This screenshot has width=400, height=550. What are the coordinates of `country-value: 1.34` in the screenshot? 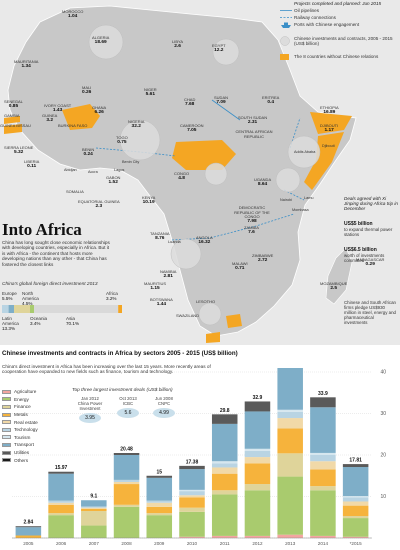 It's located at (26, 66).